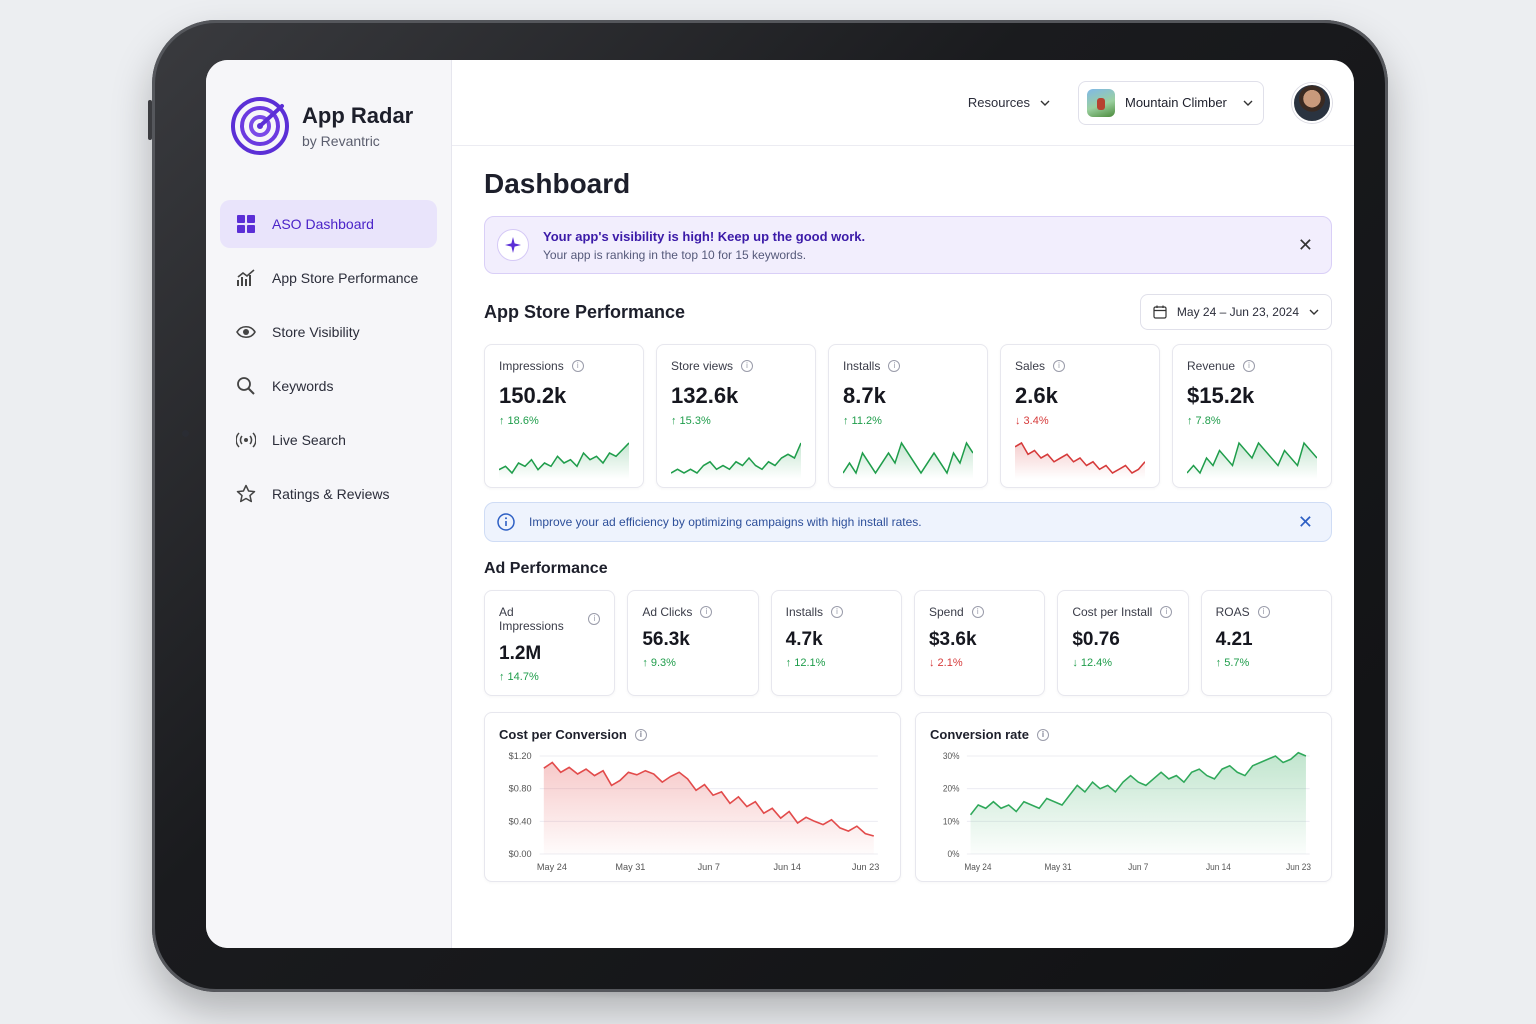 The image size is (1536, 1024). Describe the element at coordinates (520, 821) in the screenshot. I see `y-tick-label: $0.40` at that location.